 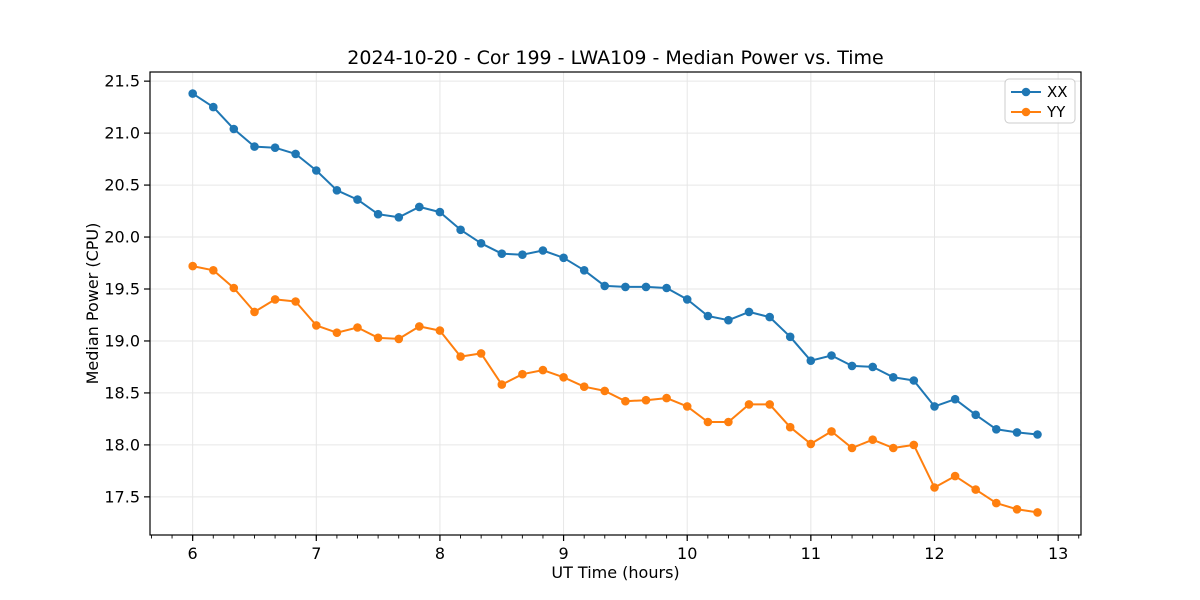 What do you see at coordinates (193, 553) in the screenshot?
I see `x-tick-label: 6` at bounding box center [193, 553].